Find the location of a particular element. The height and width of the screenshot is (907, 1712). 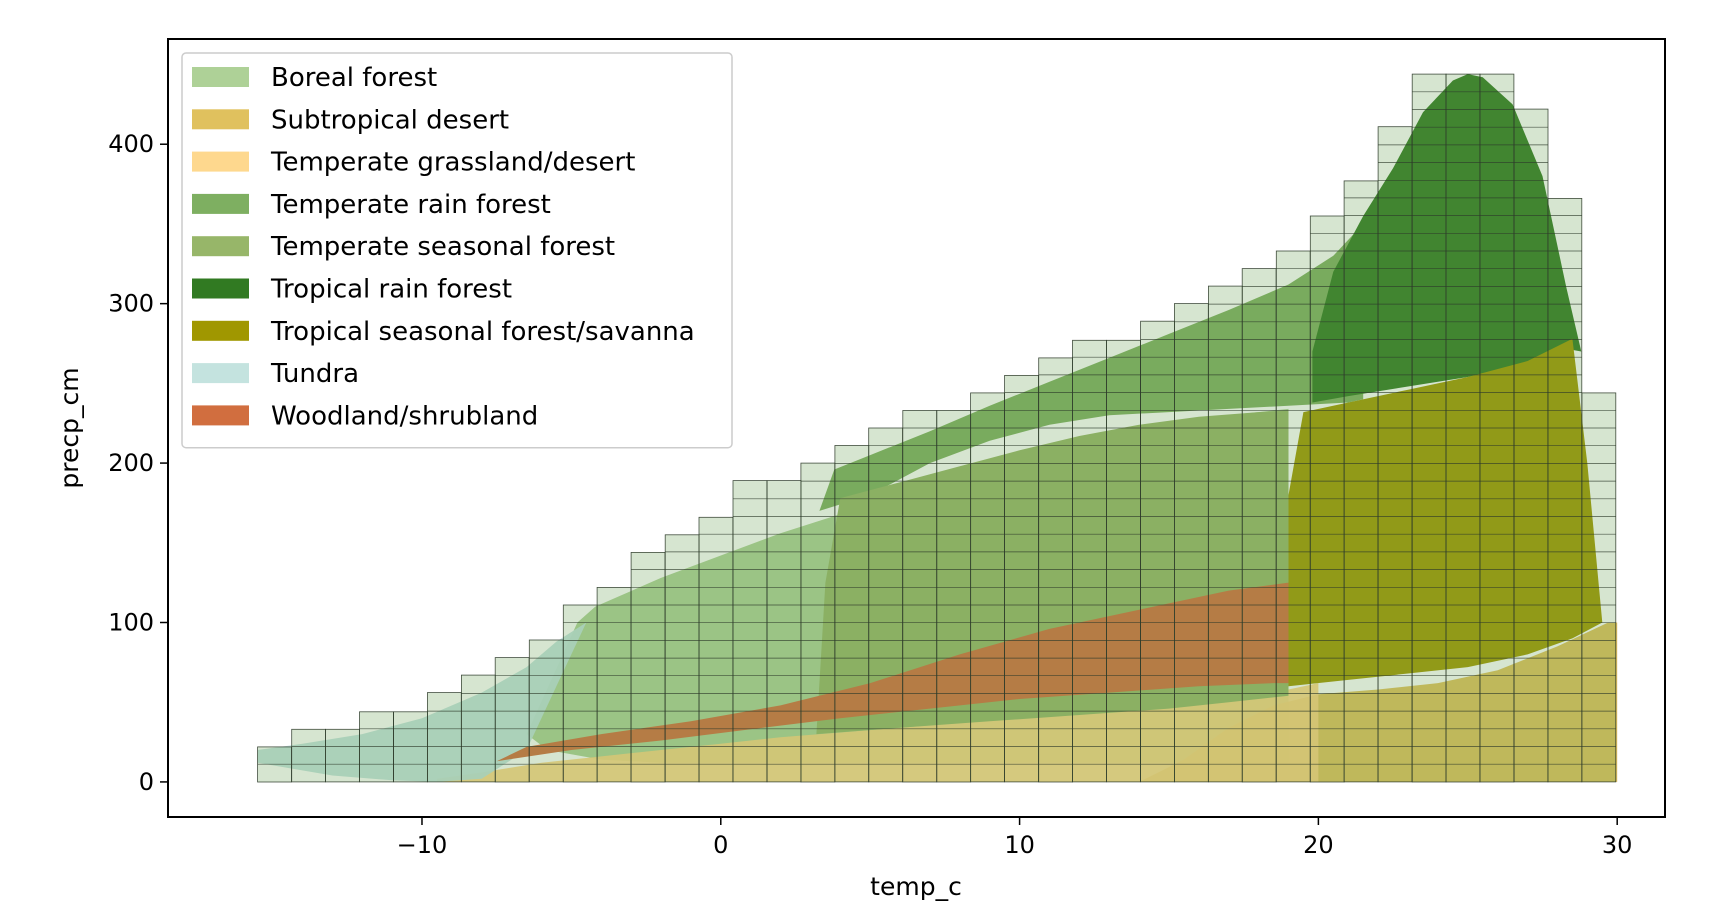

legend-label: Tundra is located at coordinates (314, 374).